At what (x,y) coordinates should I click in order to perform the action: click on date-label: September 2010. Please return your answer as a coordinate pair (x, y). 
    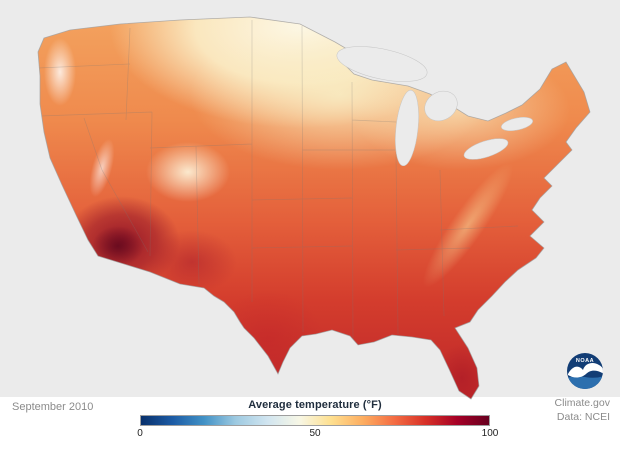
    Looking at the image, I should click on (53, 407).